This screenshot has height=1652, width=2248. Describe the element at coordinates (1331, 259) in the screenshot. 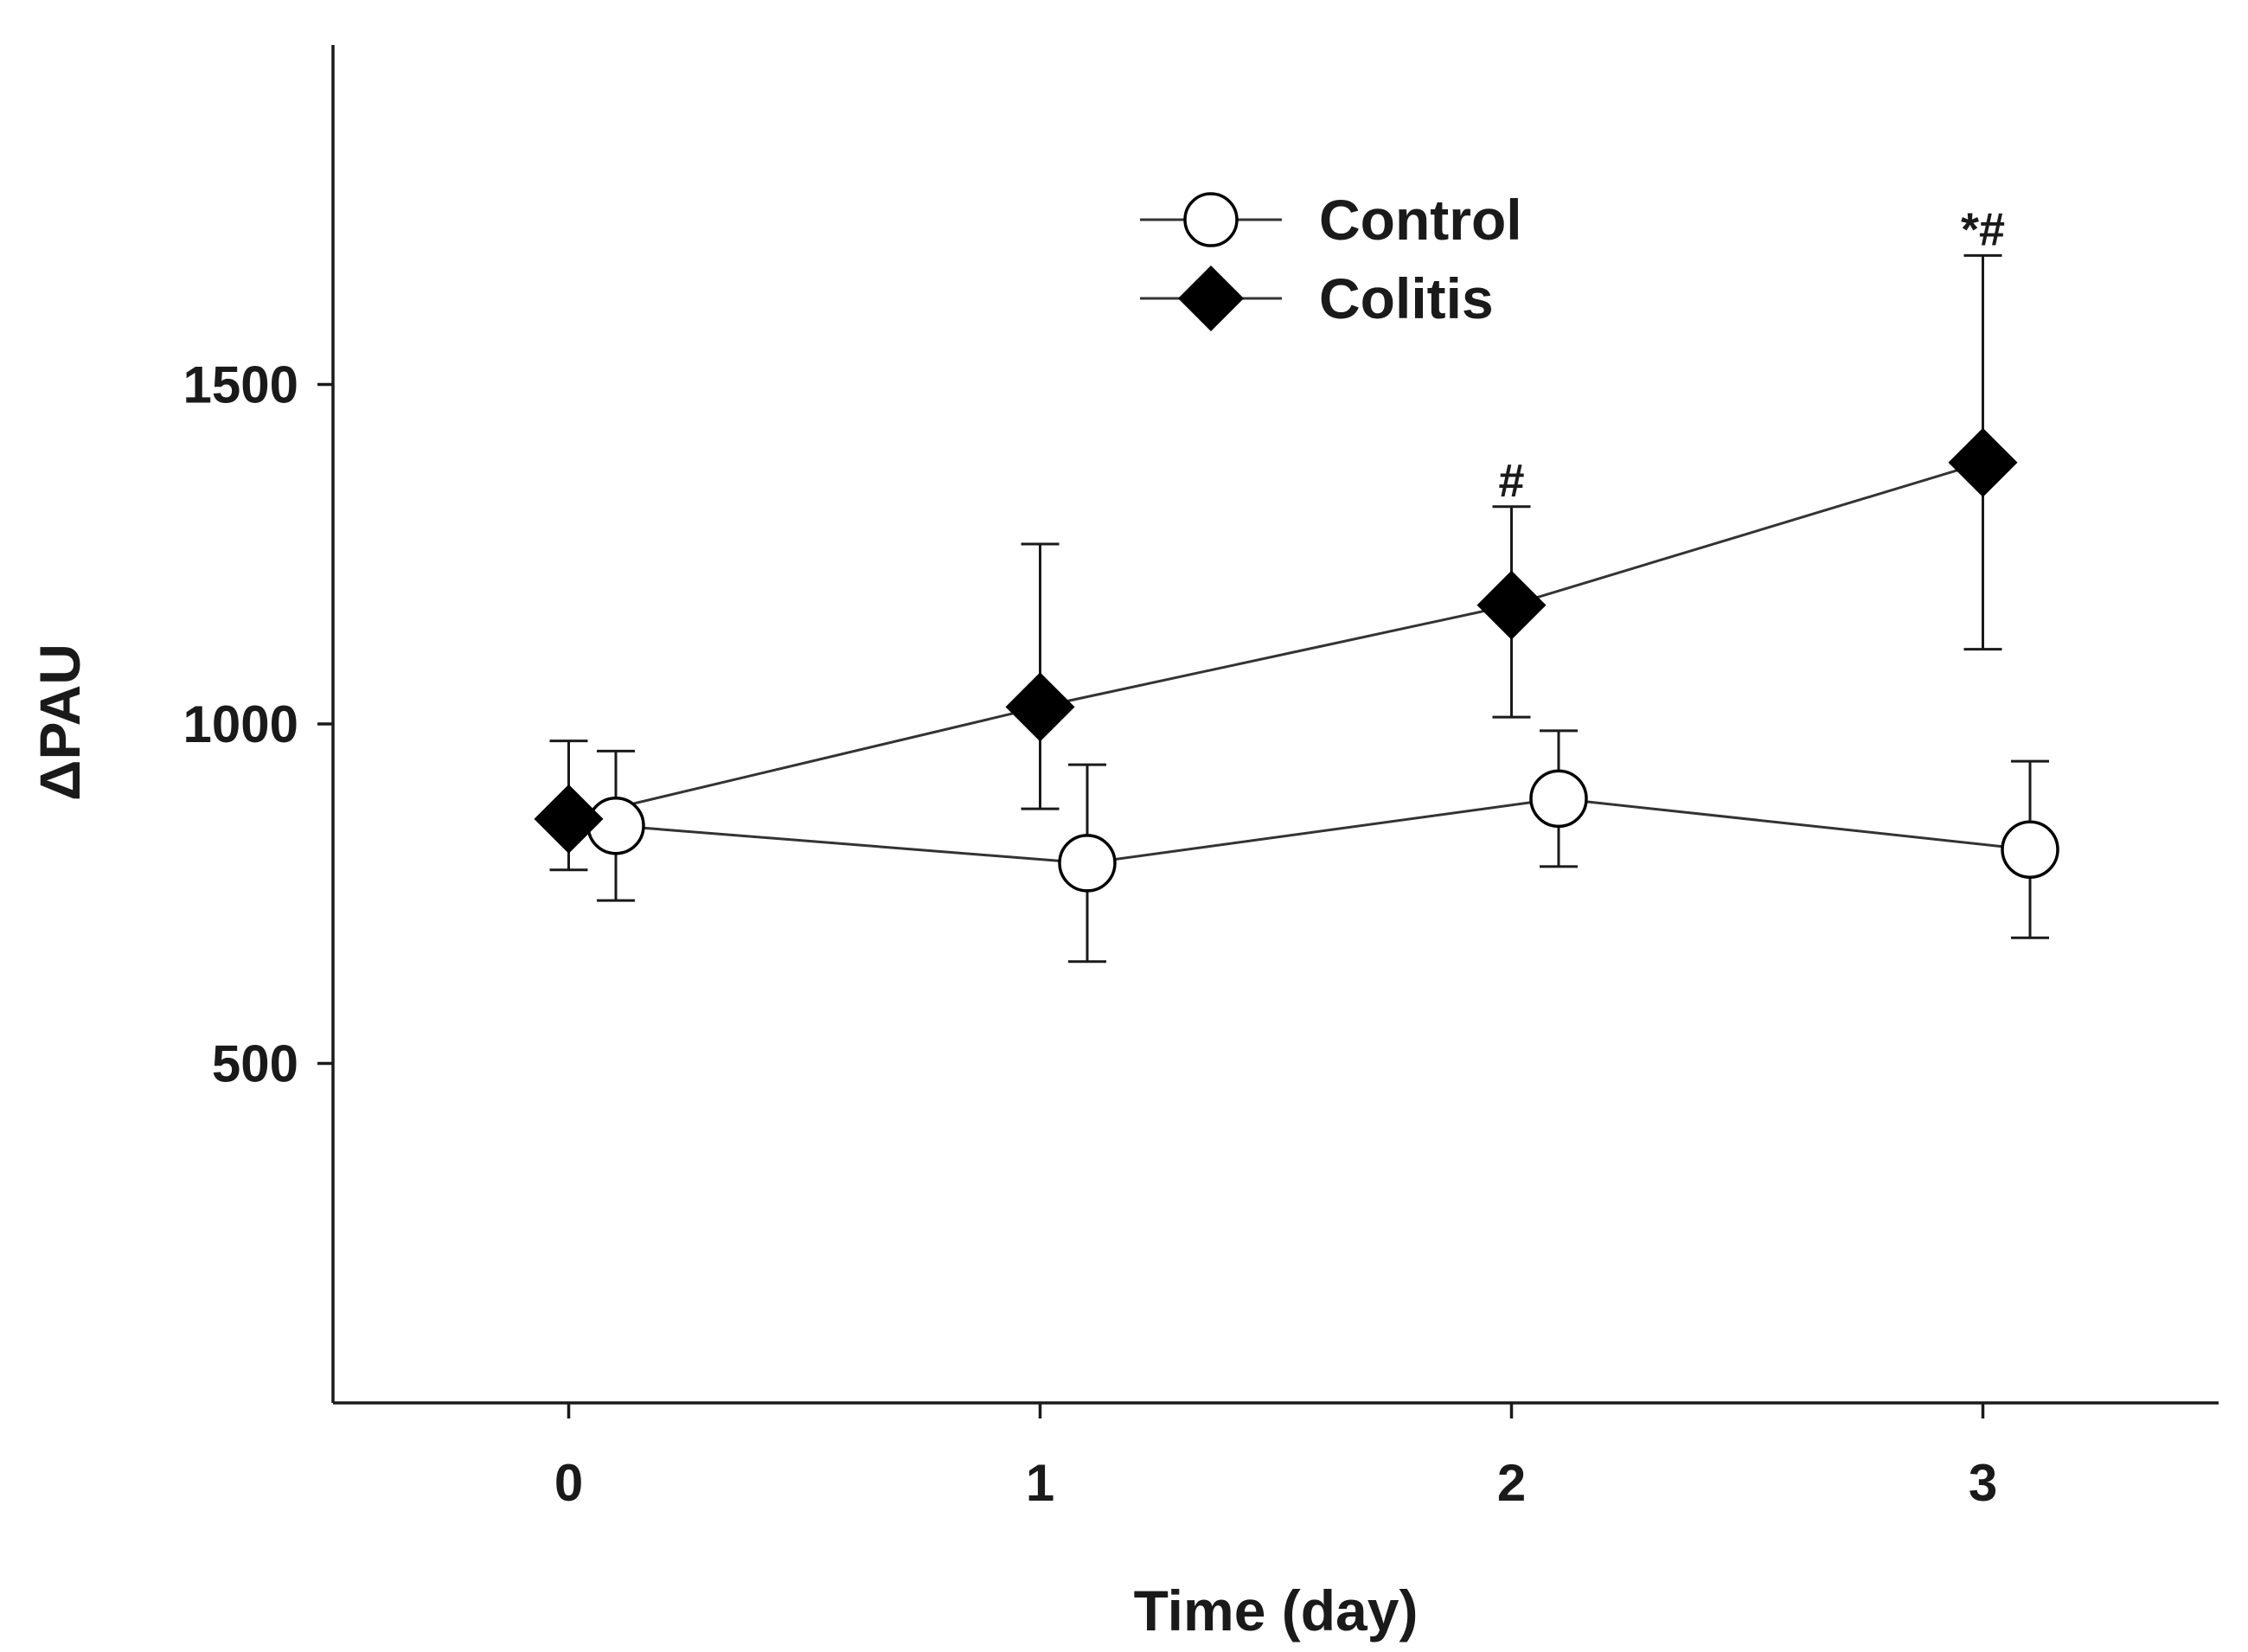

I see `legend: Control Colitis` at that location.